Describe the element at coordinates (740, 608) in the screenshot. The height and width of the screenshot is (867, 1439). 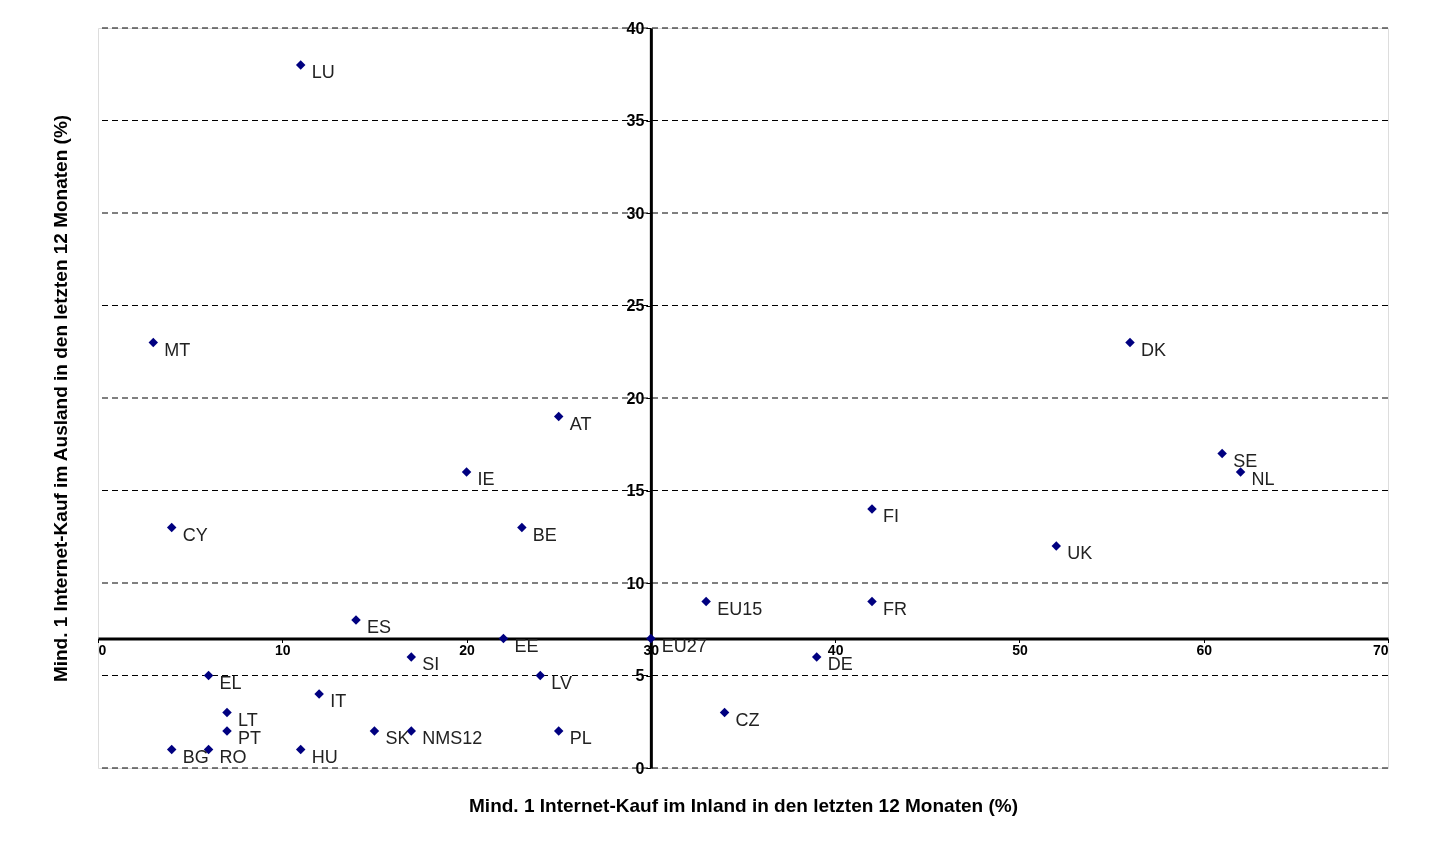
I see `annotation: EU15` at that location.